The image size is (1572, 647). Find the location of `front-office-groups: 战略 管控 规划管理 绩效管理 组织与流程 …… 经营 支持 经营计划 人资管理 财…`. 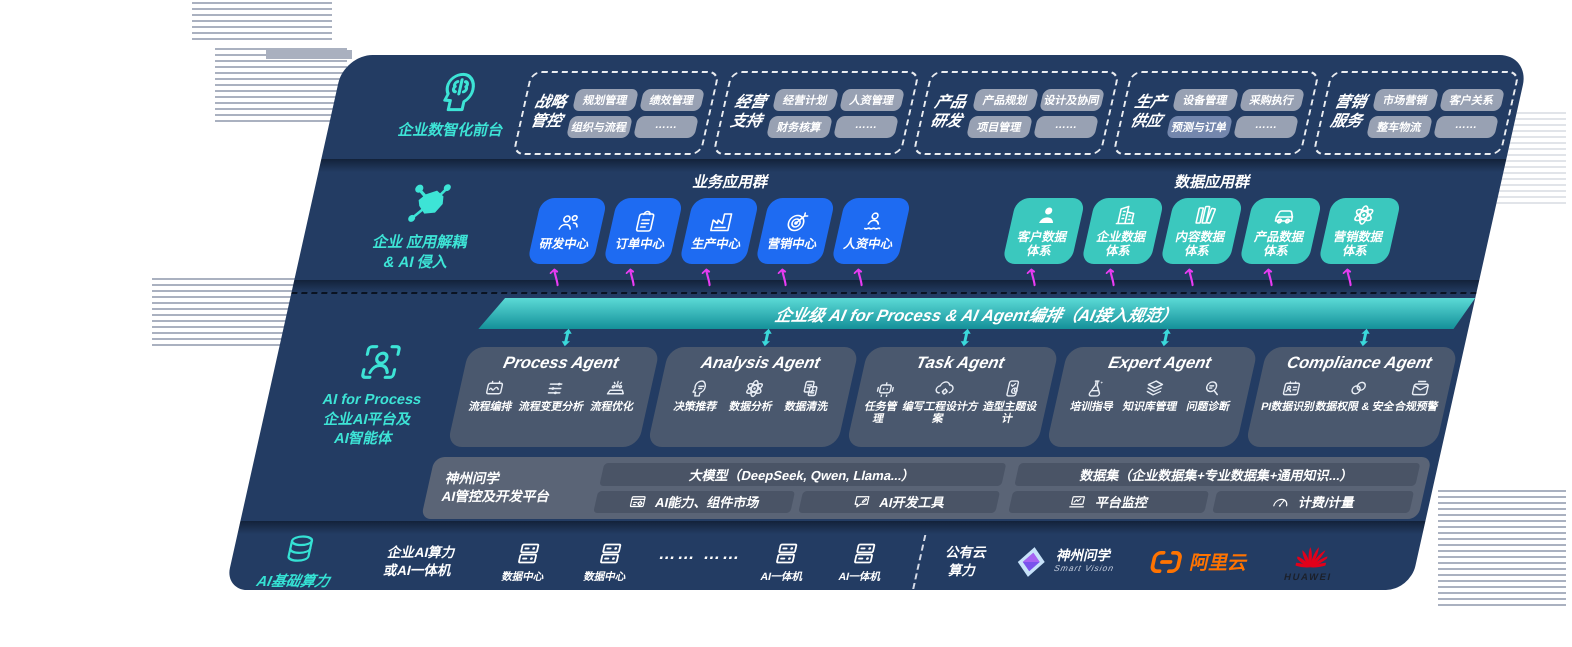

front-office-groups: 战略 管控 规划管理 绩效管理 组织与流程 …… 经营 支持 经营计划 人资管理 财… is located at coordinates (1016, 113).